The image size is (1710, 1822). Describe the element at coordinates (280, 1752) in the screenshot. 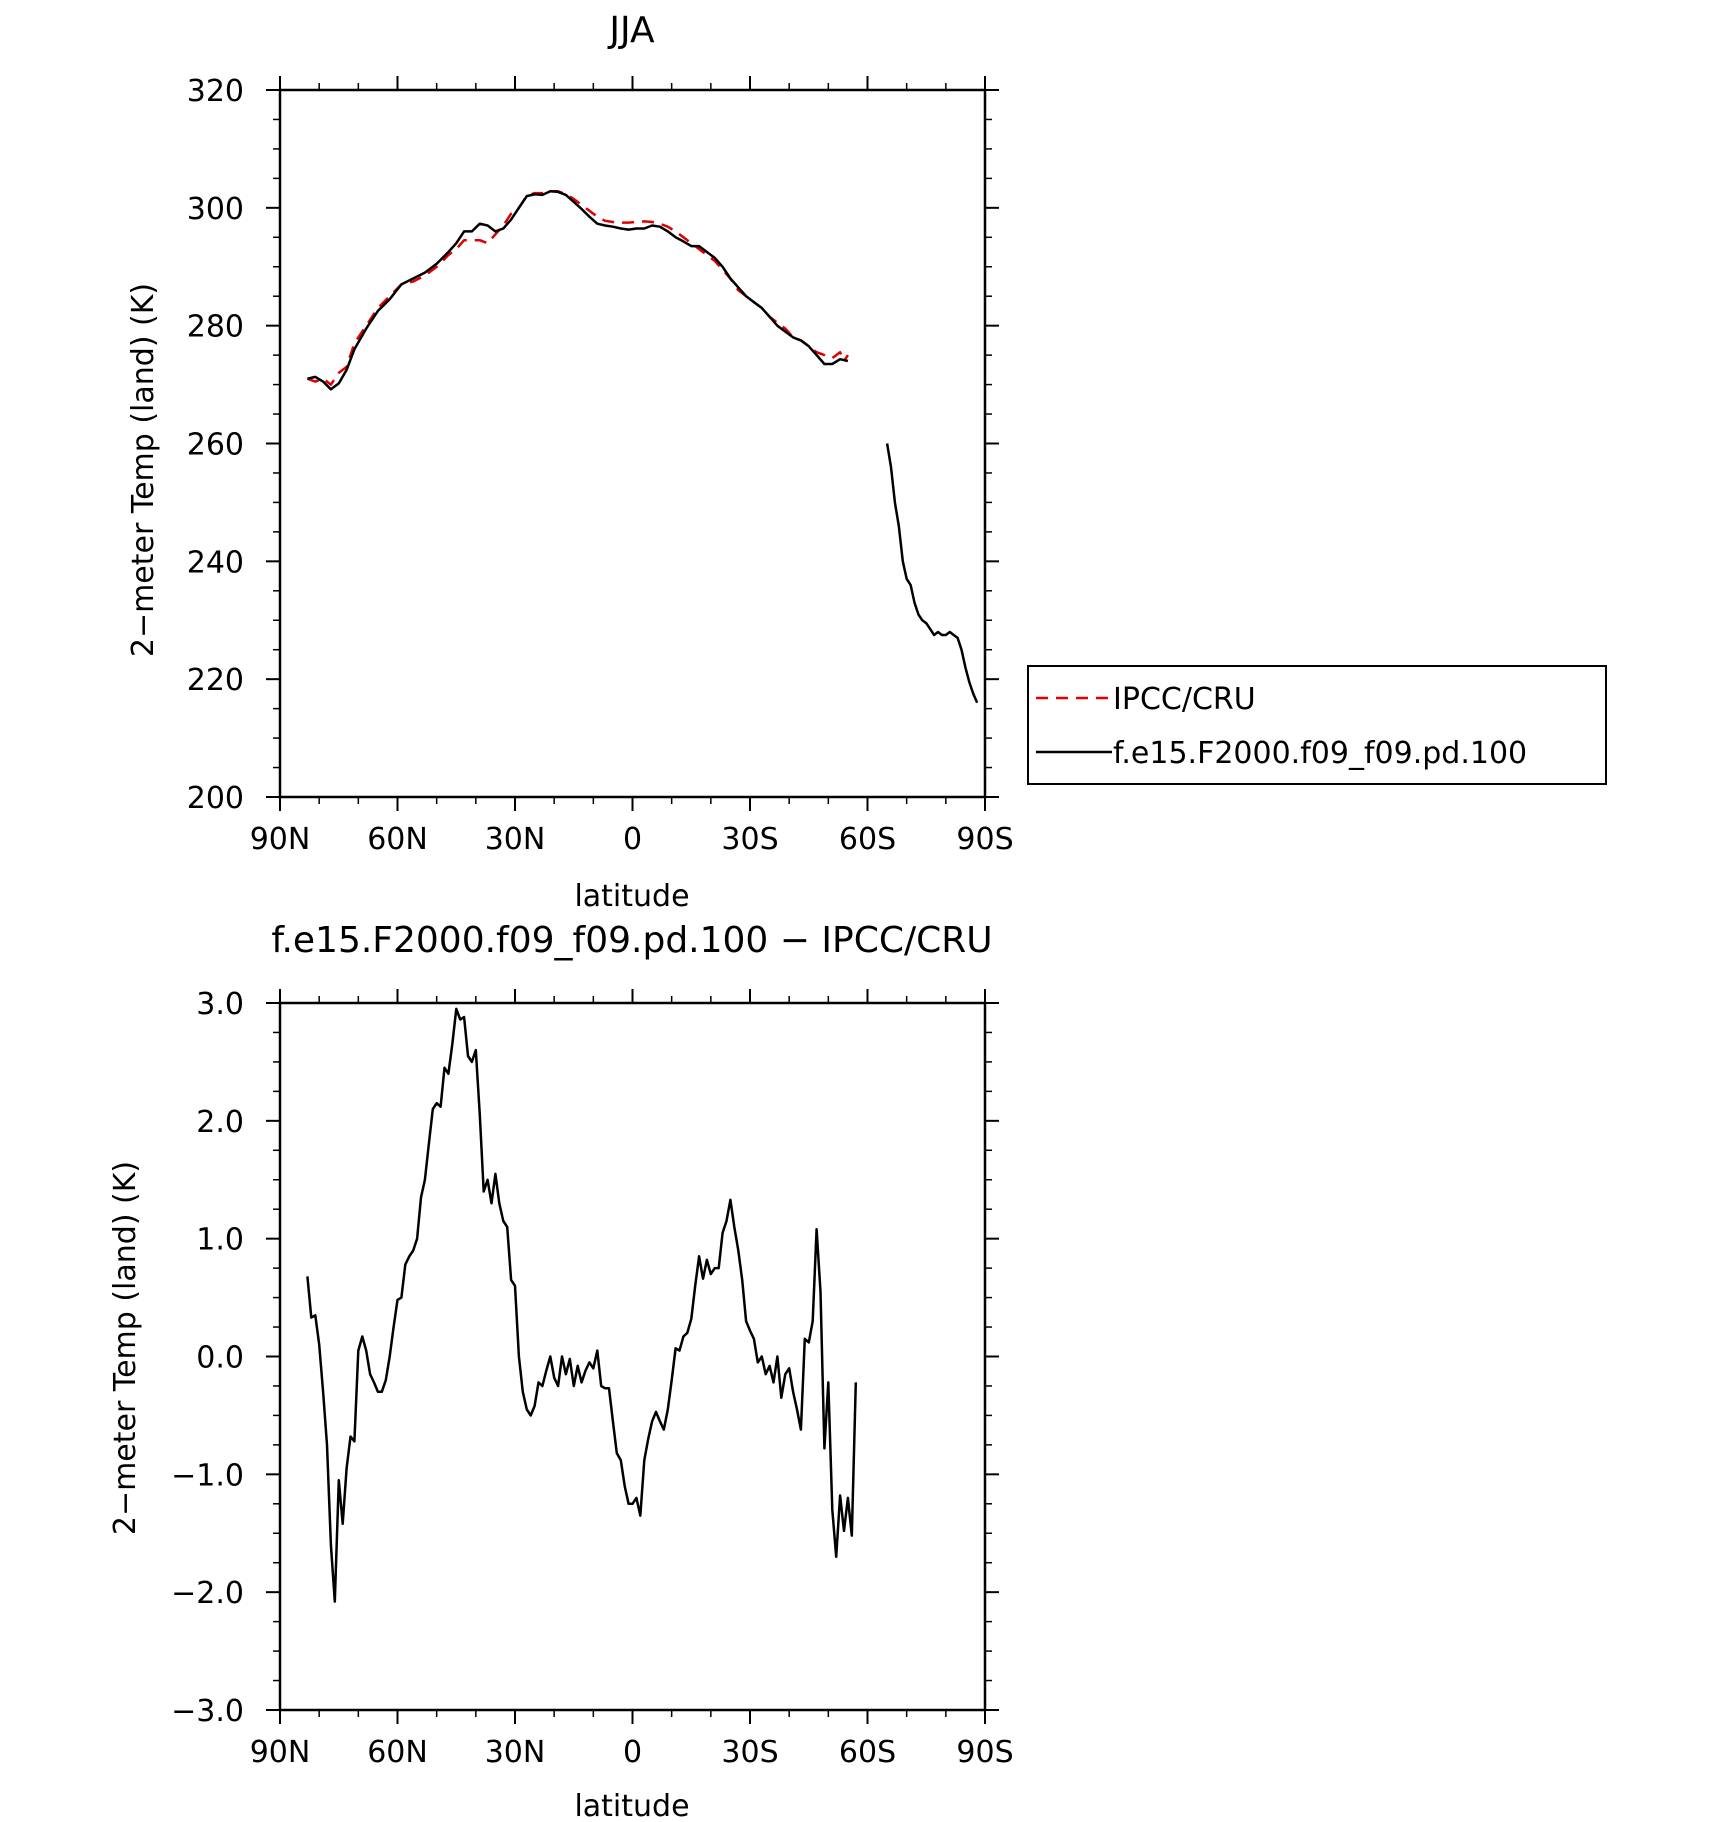

I see `bottom-x-tick-label: 90N` at that location.